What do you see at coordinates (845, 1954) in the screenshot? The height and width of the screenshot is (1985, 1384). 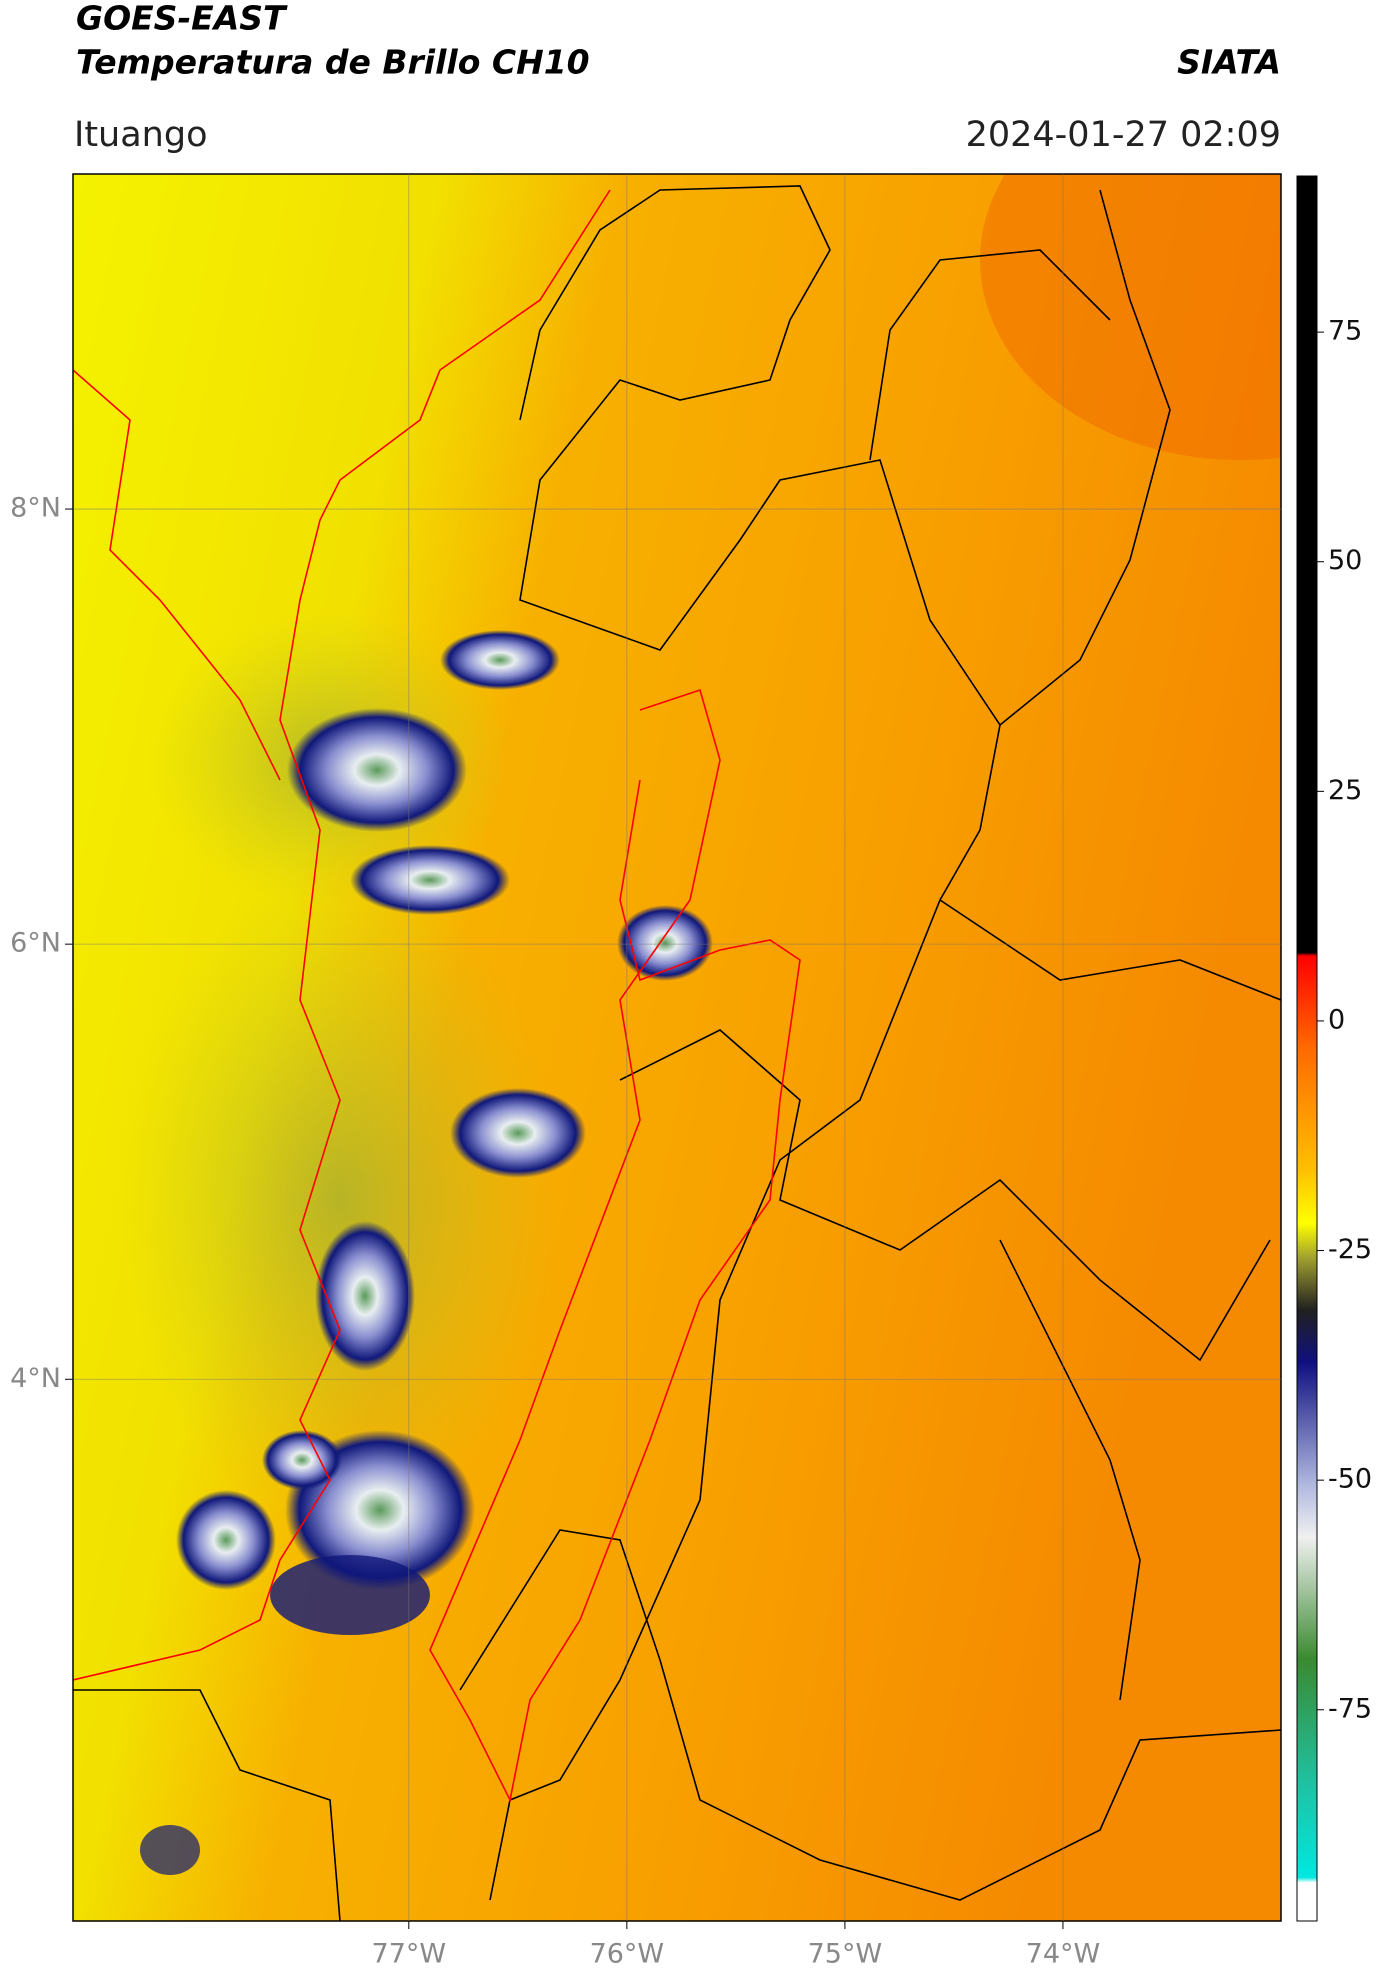 I see `x-tick-label: 75°W` at bounding box center [845, 1954].